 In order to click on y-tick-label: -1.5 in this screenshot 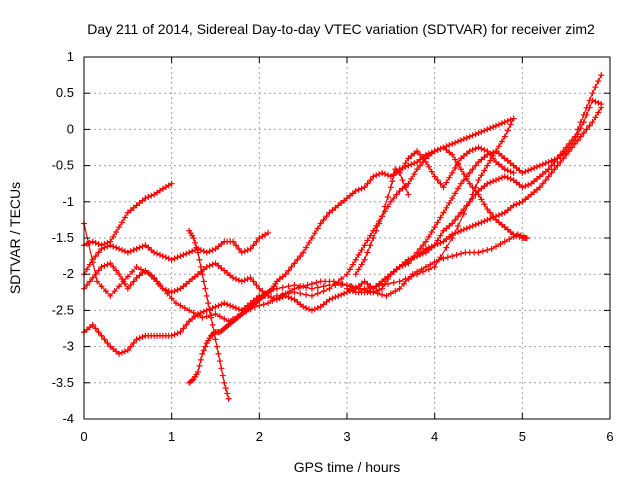, I will do `click(63, 237)`.